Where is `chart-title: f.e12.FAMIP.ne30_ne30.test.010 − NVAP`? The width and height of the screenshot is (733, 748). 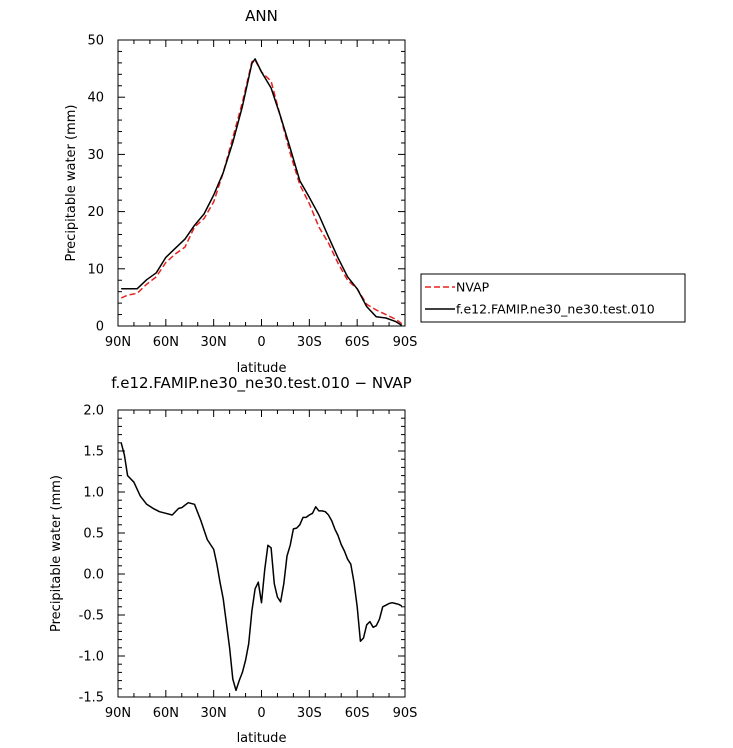 chart-title: f.e12.FAMIP.ne30_ne30.test.010 − NVAP is located at coordinates (261, 383).